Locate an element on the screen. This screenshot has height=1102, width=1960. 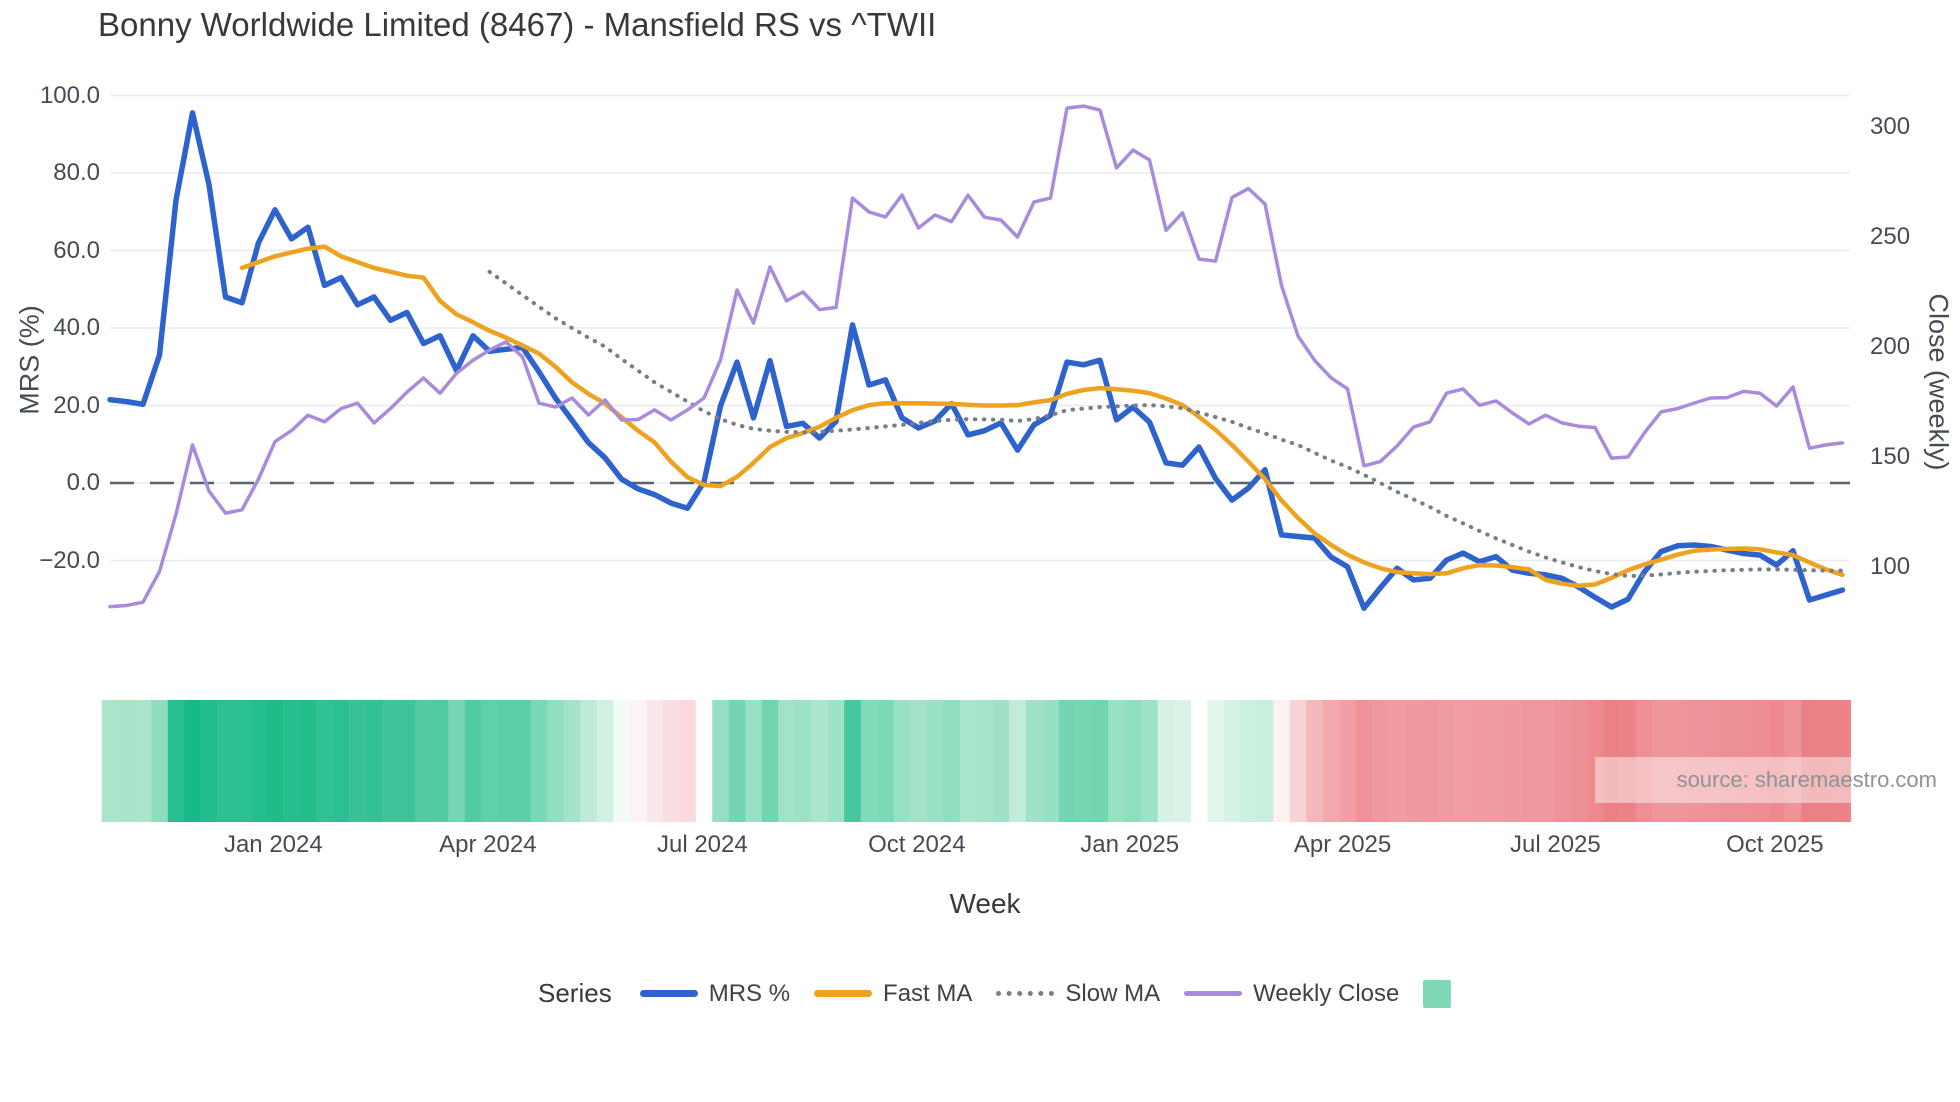
heatmap-swatch-icon is located at coordinates (1437, 993).